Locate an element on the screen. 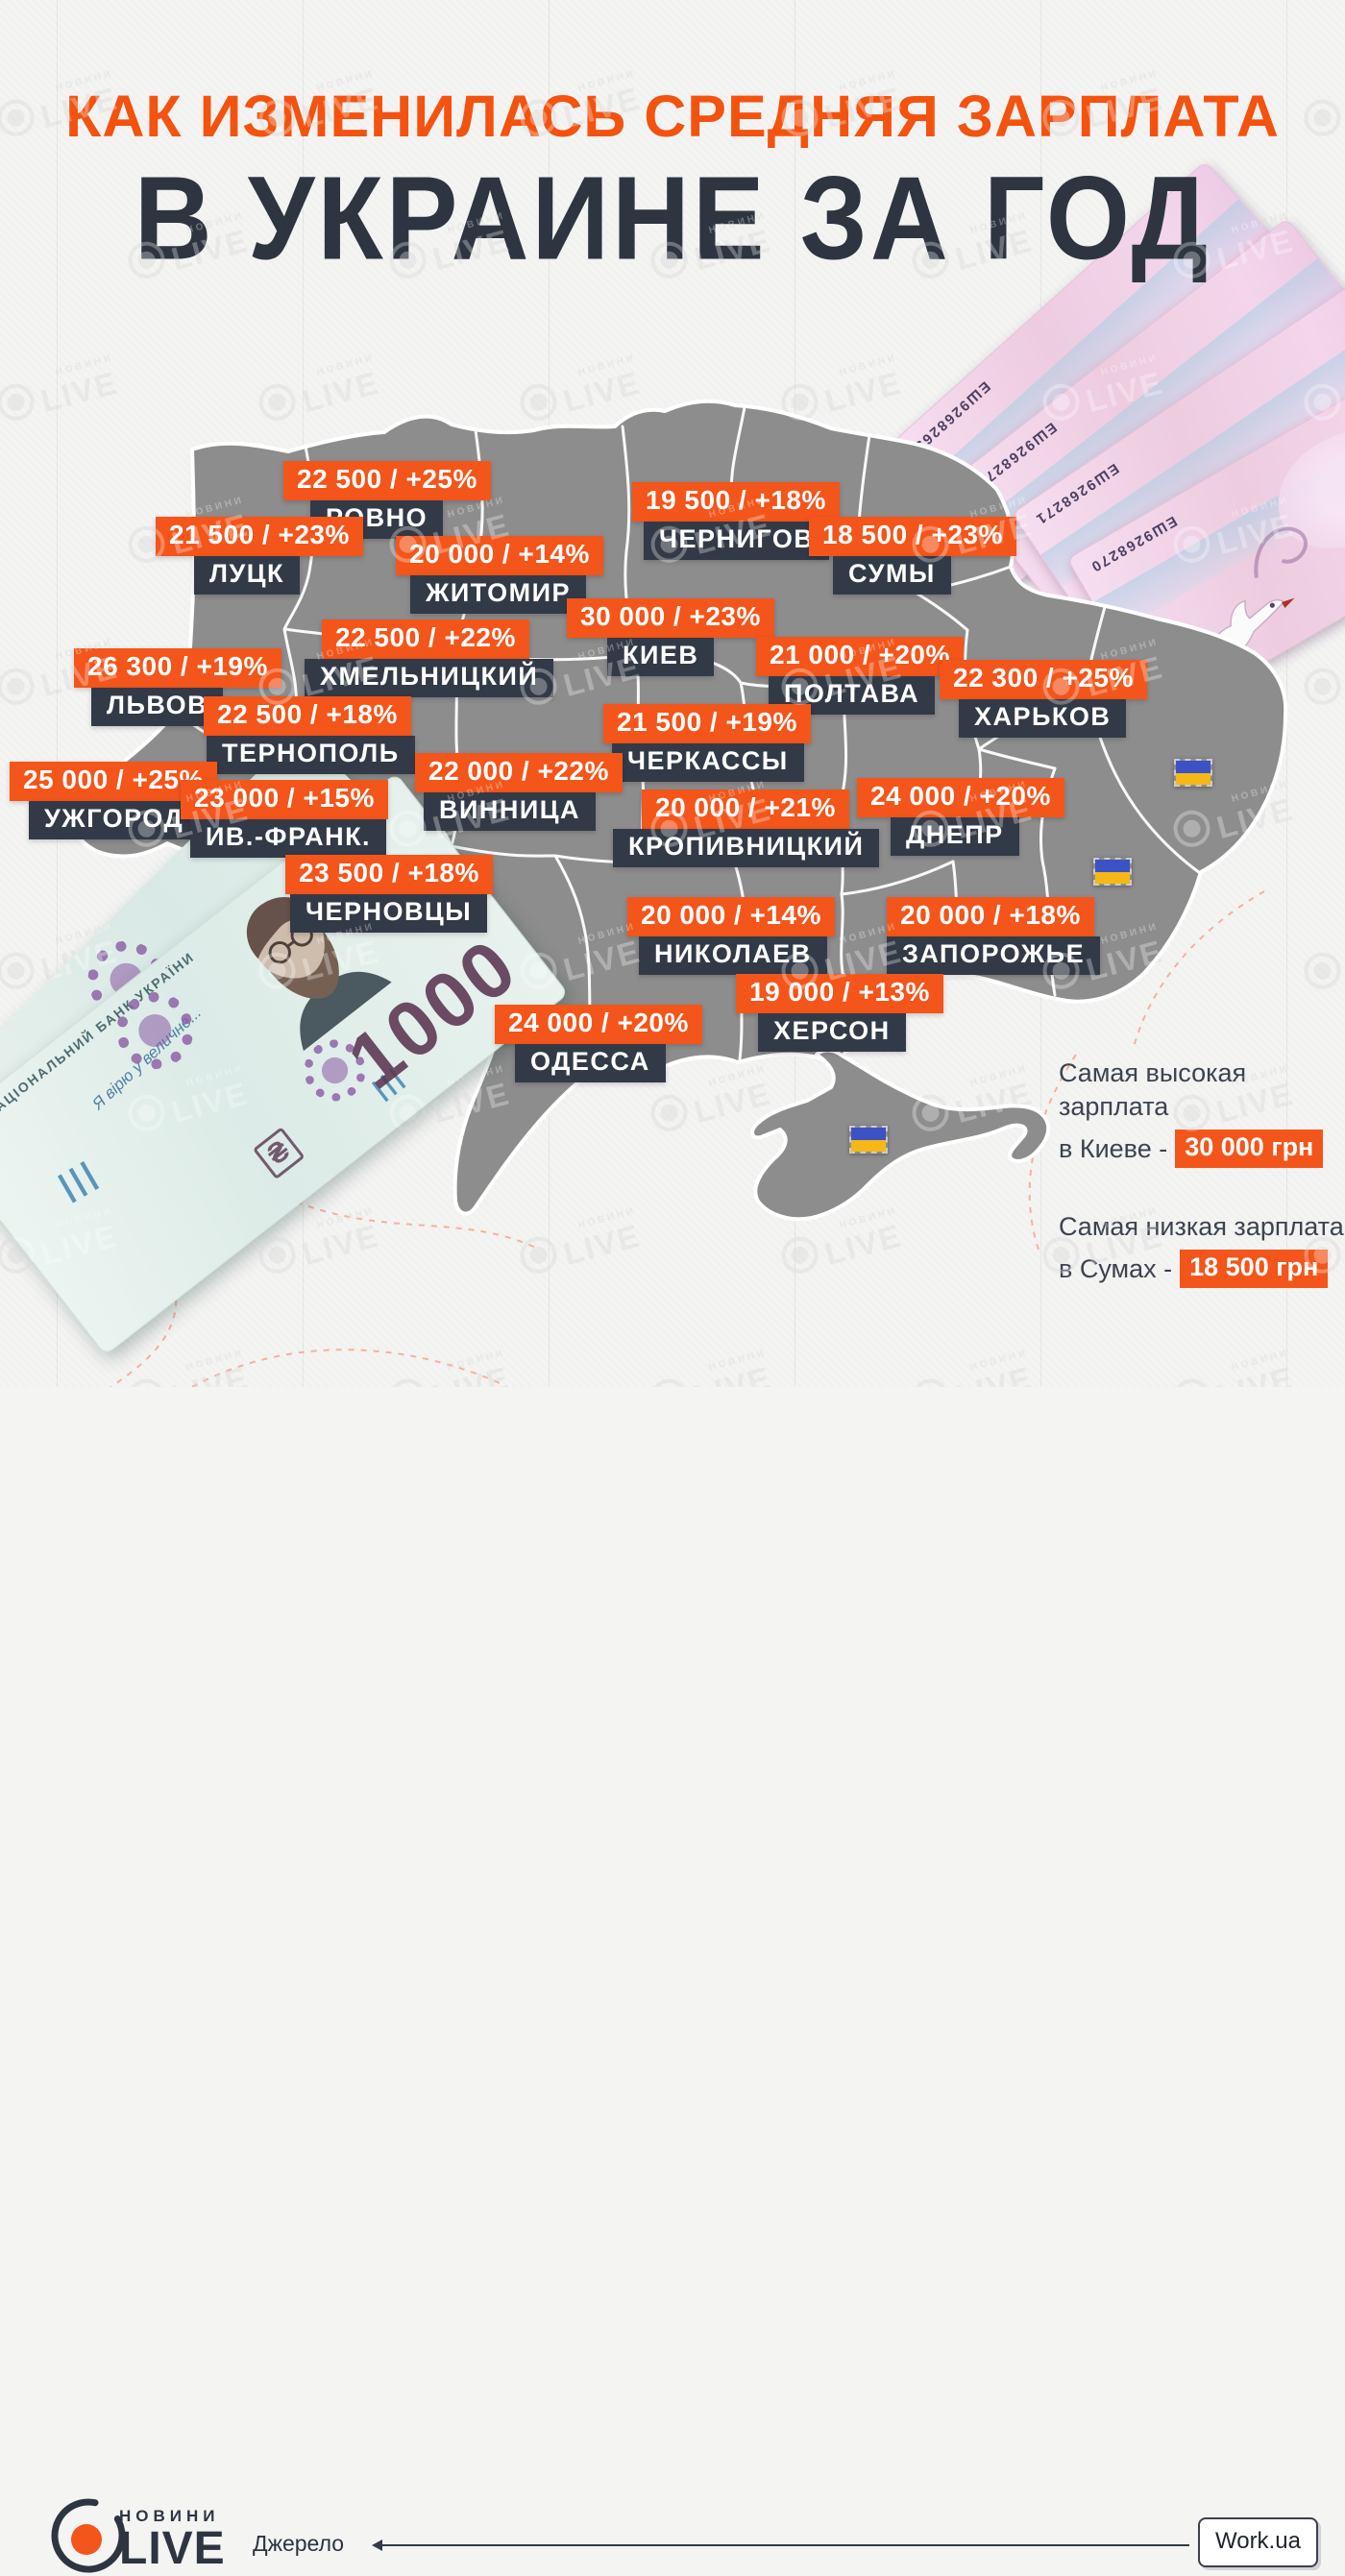 This screenshot has height=2576, width=1345. region-salary-change: 22 000 / +22% is located at coordinates (519, 773).